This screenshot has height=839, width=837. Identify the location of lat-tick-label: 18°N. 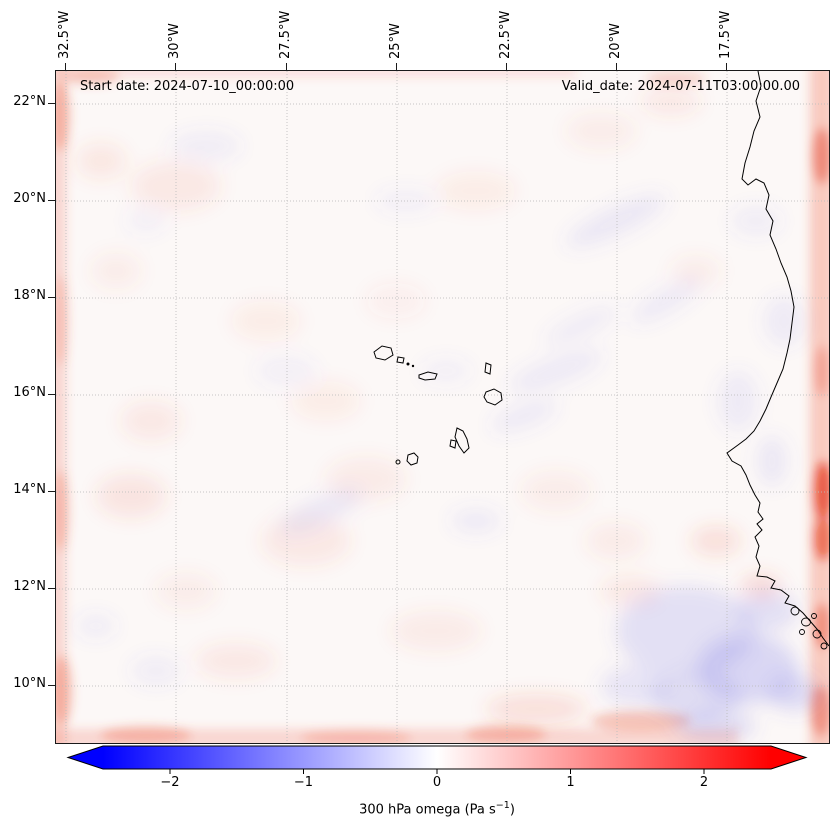
(29, 295).